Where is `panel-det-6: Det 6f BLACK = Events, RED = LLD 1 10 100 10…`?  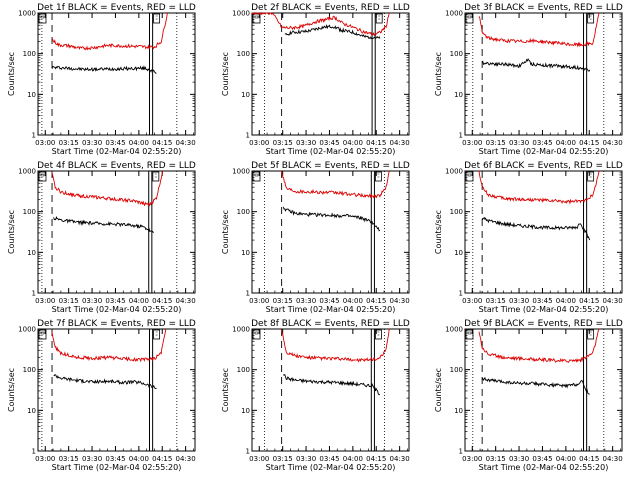
panel-det-6: Det 6f BLACK = Events, RED = LLD 1 10 100 10… is located at coordinates (528, 237).